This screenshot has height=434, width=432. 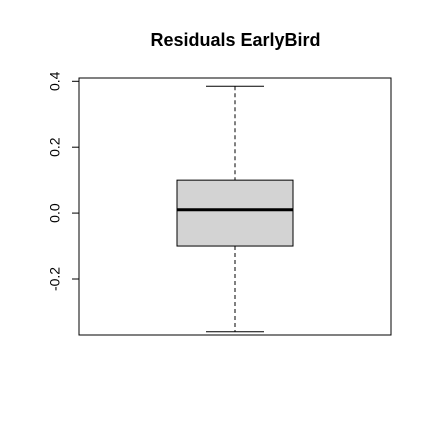 What do you see at coordinates (235, 40) in the screenshot?
I see `chart-title: Residuals EarlyBird` at bounding box center [235, 40].